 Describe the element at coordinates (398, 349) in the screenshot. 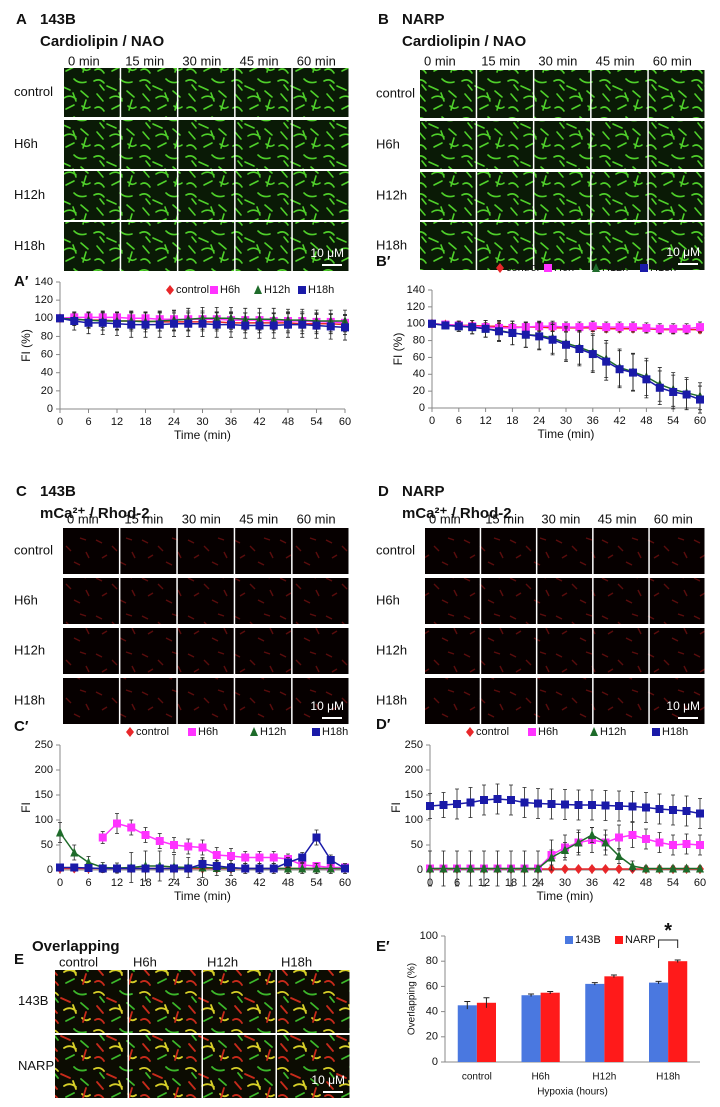

I see `y-axis-label: FI (%)` at that location.